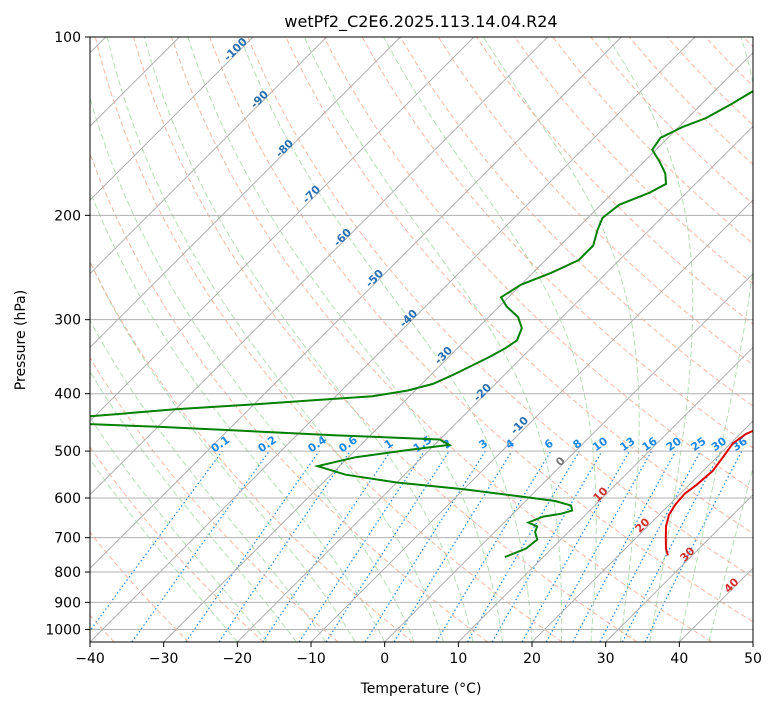 Image resolution: width=775 pixels, height=708 pixels. I want to click on mixing-ratio-label: 6, so click(549, 444).